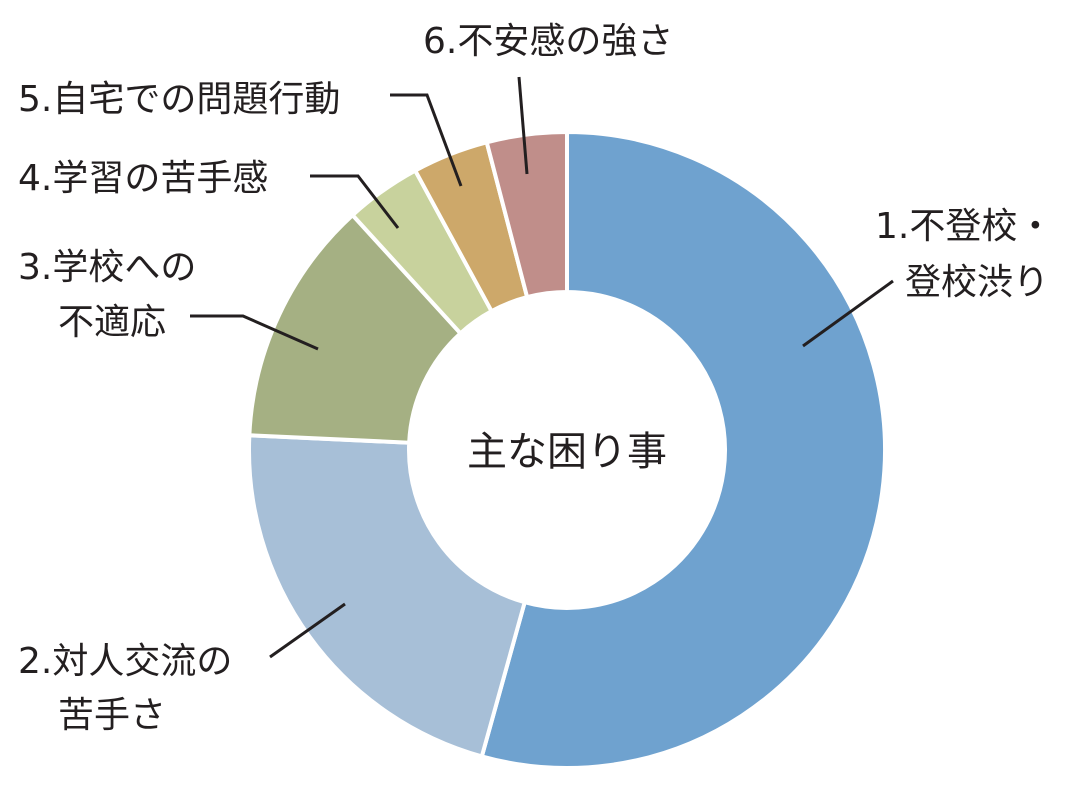  What do you see at coordinates (107, 267) in the screenshot?
I see `slice-label-3-line-1: 3.学校への` at bounding box center [107, 267].